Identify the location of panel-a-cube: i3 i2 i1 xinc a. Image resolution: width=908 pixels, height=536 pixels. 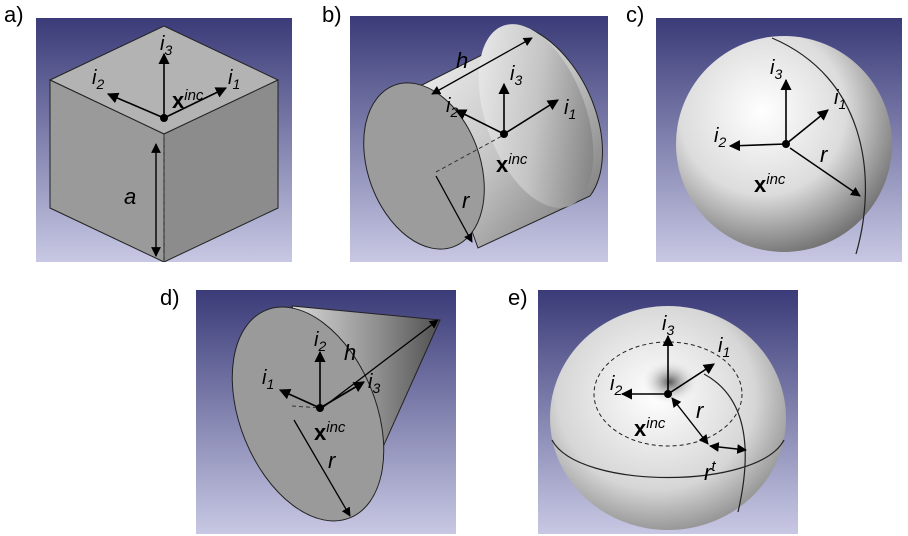
(164, 140).